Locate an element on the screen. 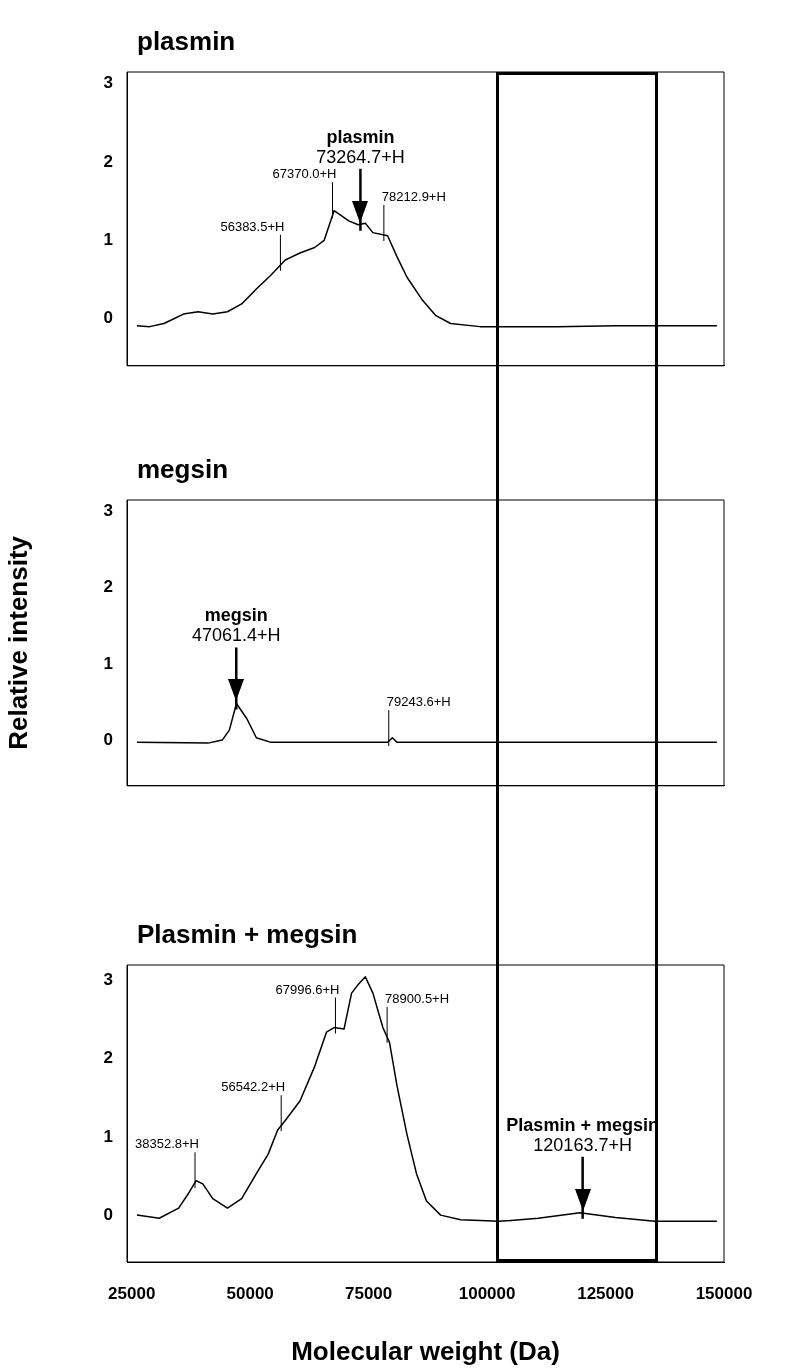  annotation: 56383.5+H is located at coordinates (252, 226).